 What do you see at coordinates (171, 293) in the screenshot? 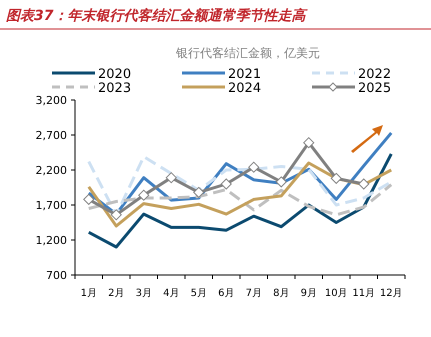
I see `x-tick-label: 4月` at bounding box center [171, 293].